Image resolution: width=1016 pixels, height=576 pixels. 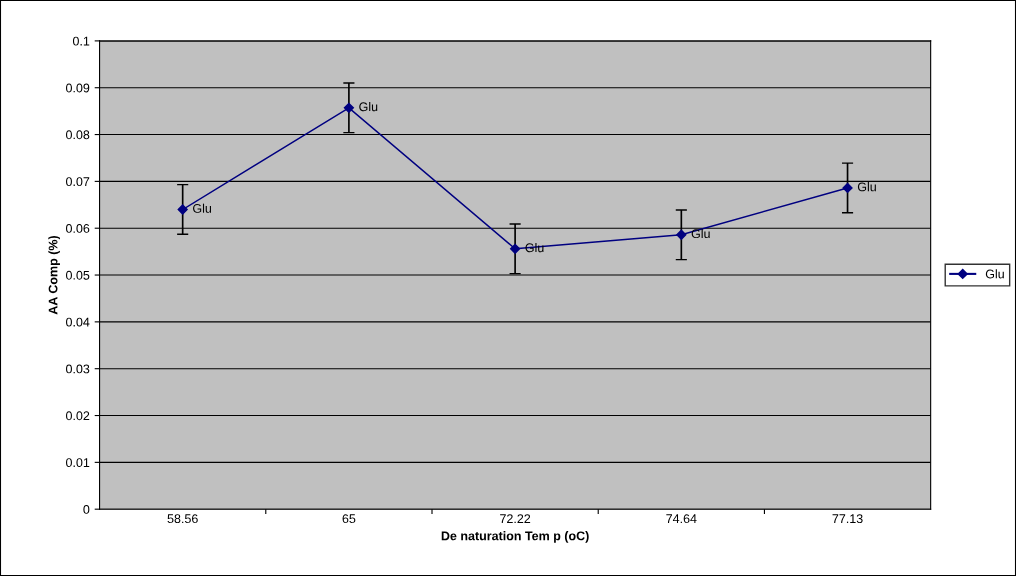 What do you see at coordinates (86, 509) in the screenshot?
I see `y-tick-label: 0` at bounding box center [86, 509].